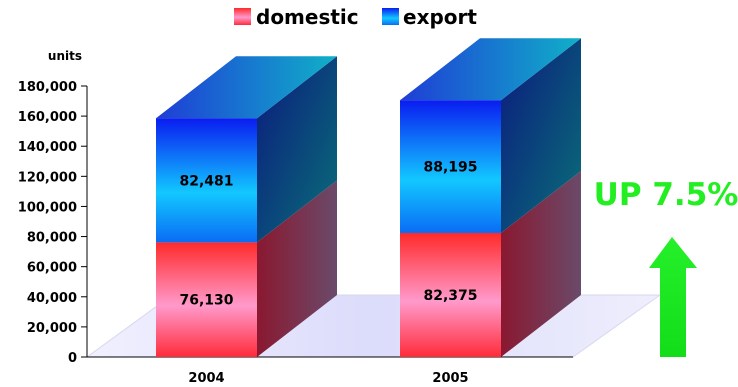  What do you see at coordinates (390, 16) in the screenshot?
I see `legend-swatch-export` at bounding box center [390, 16].